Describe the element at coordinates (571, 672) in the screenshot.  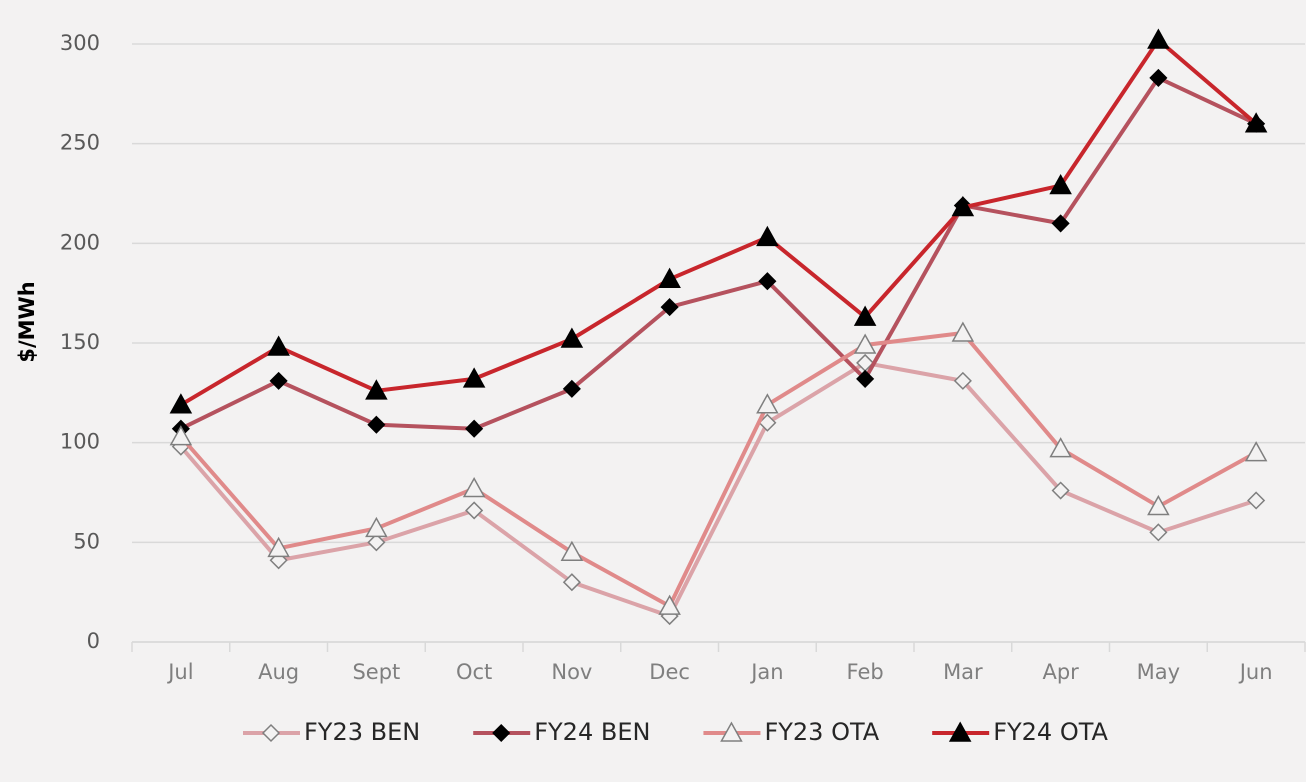
I see `x-tick-label: Nov` at that location.